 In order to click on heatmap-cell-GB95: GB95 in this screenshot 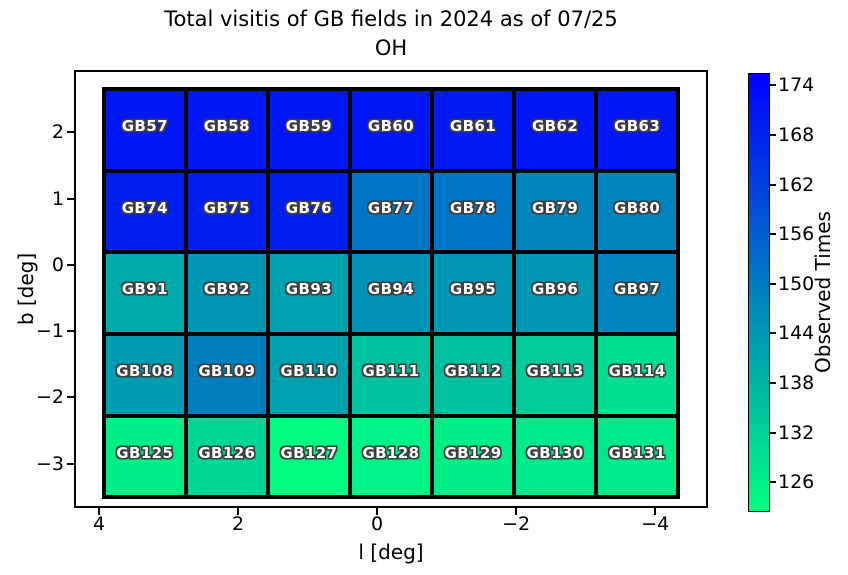, I will do `click(473, 293)`.